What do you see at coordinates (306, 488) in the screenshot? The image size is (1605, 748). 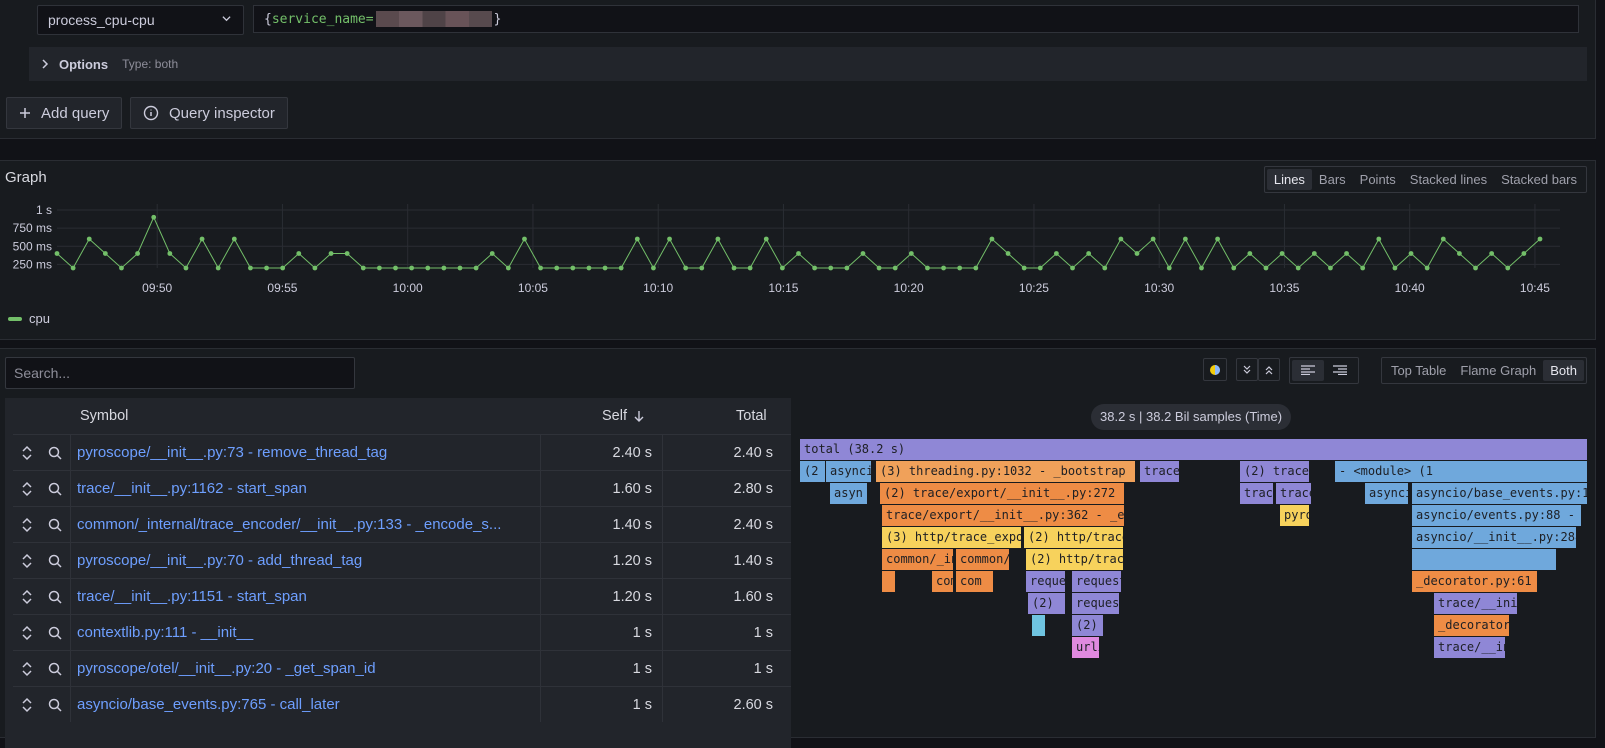 I see `row-symbol: trace/__init__.py:1162 - start_span` at bounding box center [306, 488].